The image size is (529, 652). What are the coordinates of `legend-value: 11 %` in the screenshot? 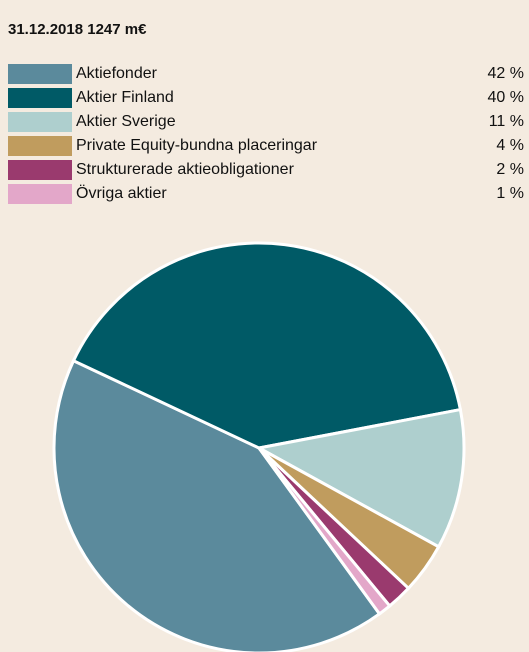 It's located at (506, 121).